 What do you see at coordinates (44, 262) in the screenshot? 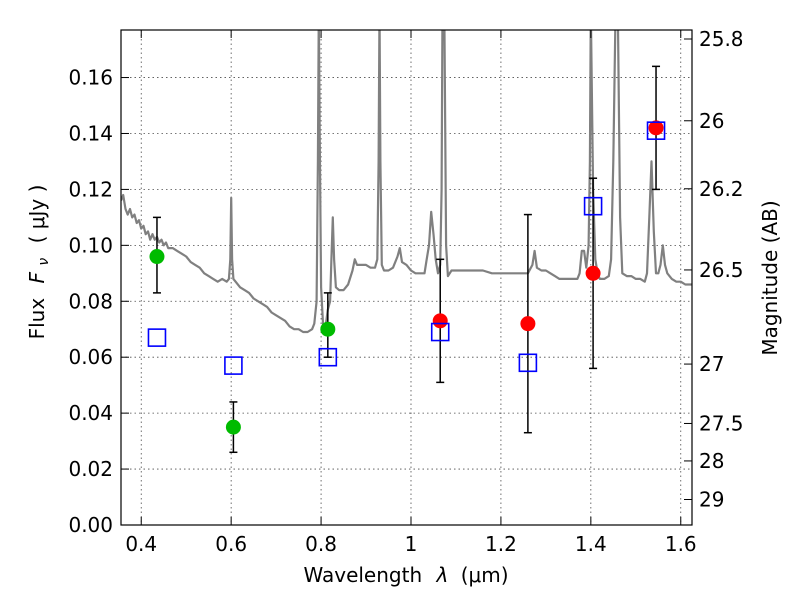
I see `y-axis-label-symbol-sub: ν` at bounding box center [44, 262].